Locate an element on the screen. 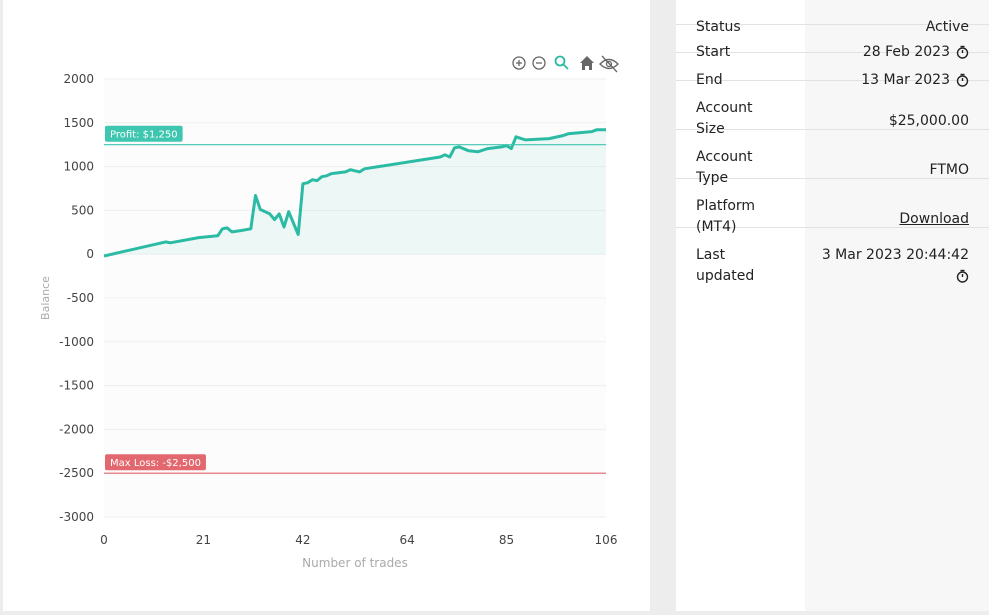 The height and width of the screenshot is (615, 989). toolbar is located at coordinates (565, 64).